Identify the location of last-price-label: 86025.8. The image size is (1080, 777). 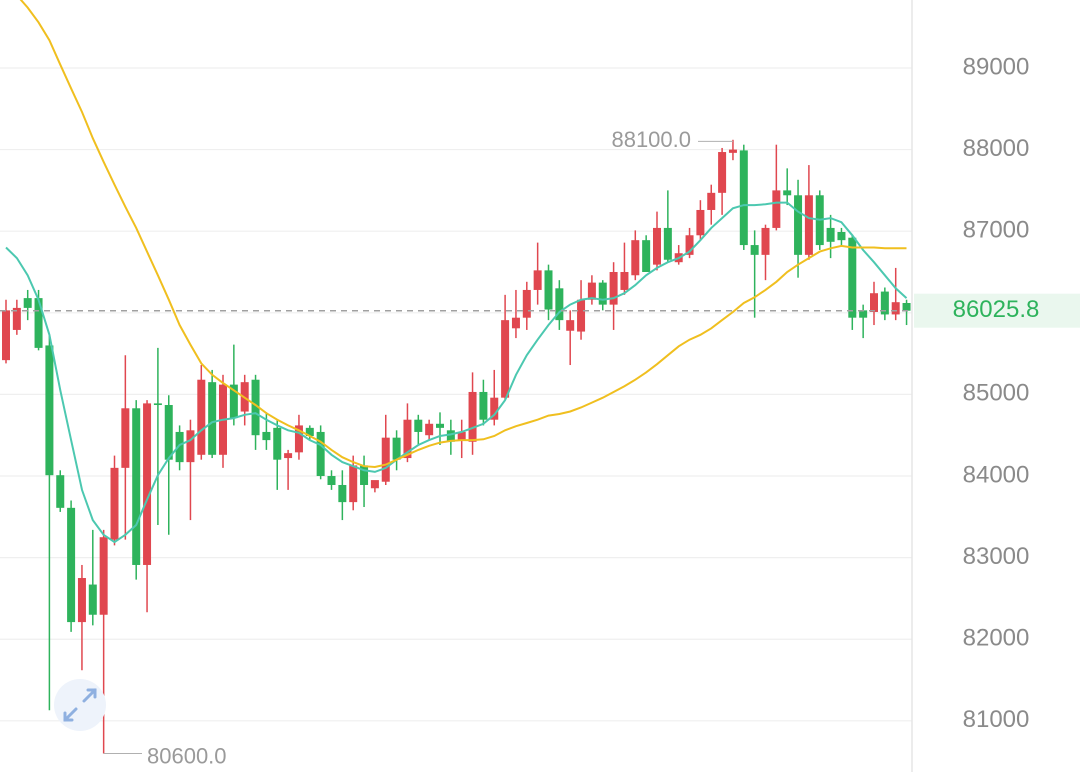
(996, 309).